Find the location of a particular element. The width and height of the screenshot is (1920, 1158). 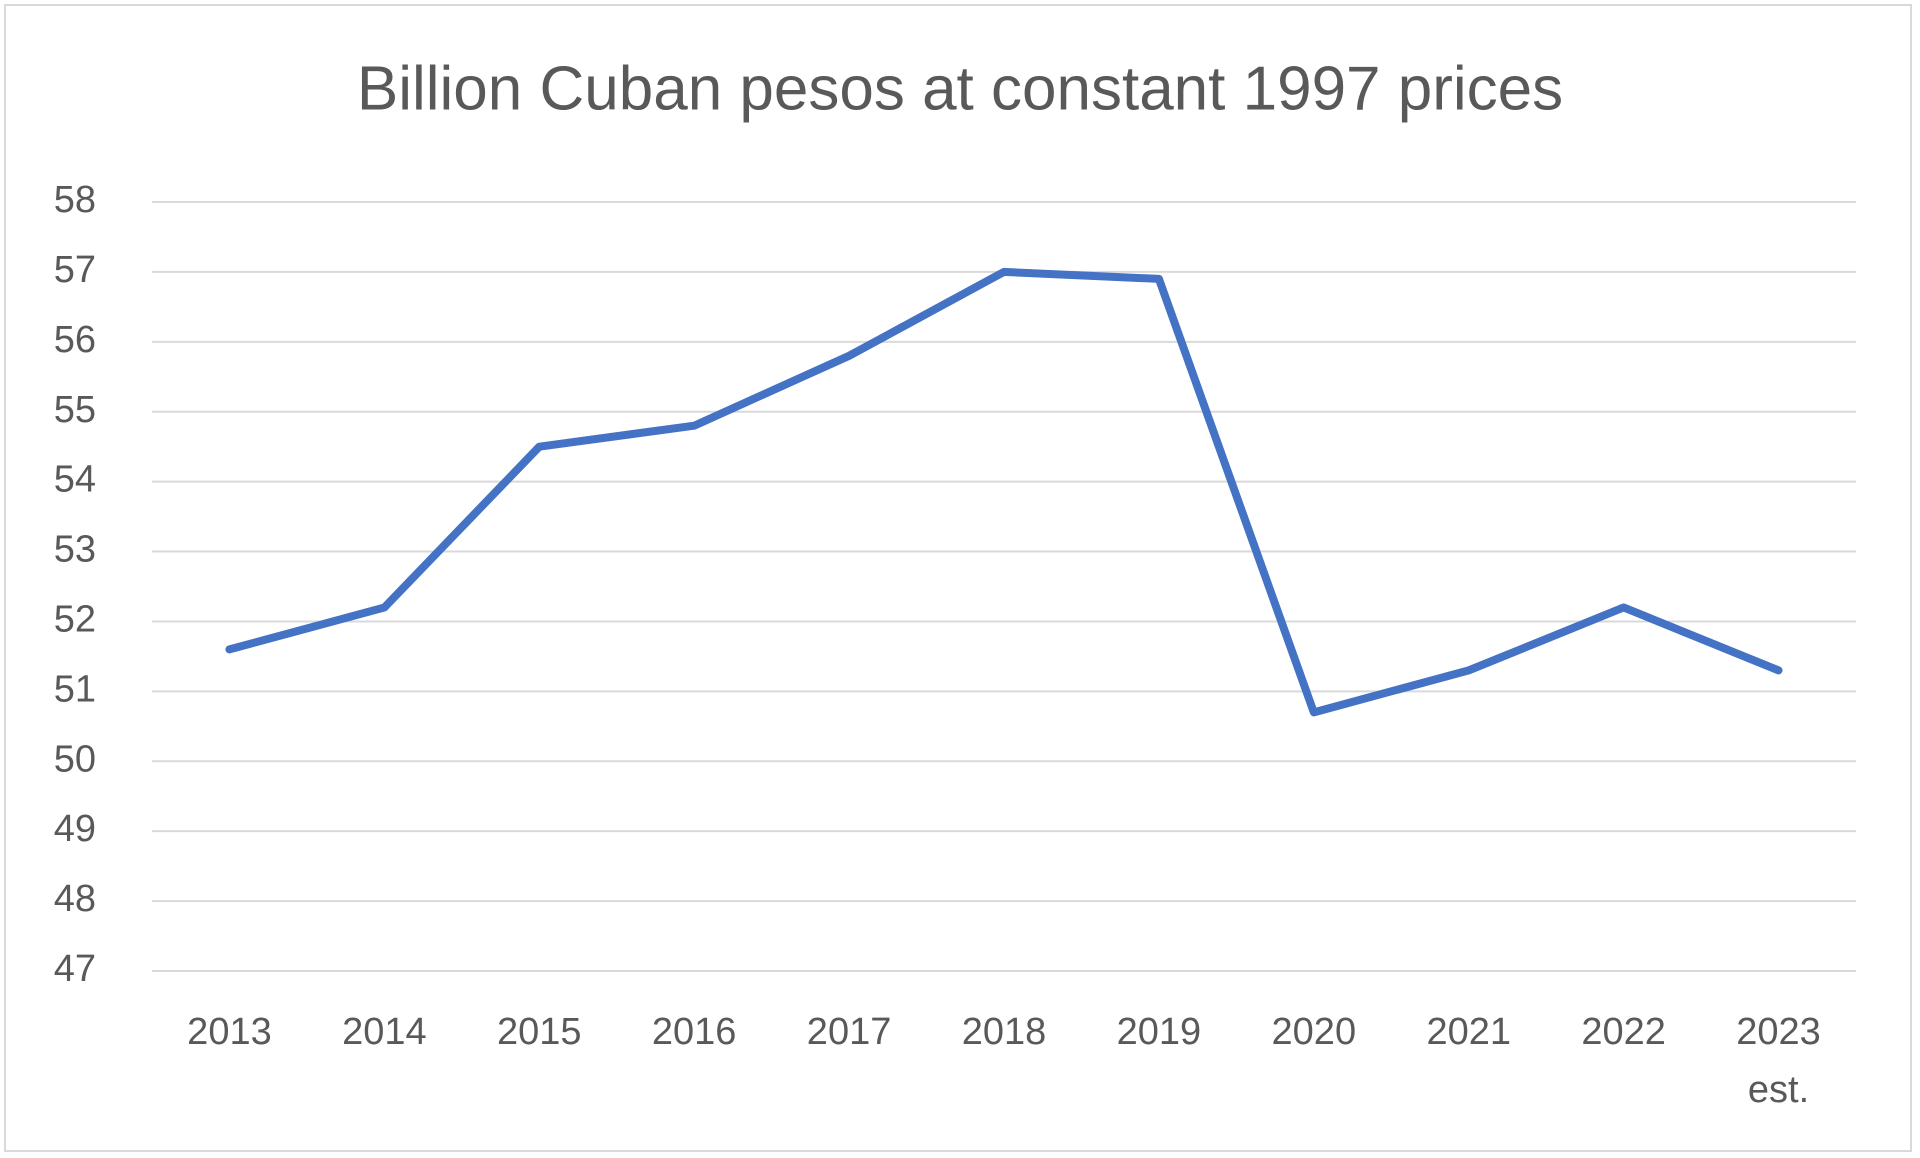

y-tick-label: 55 is located at coordinates (75, 410).